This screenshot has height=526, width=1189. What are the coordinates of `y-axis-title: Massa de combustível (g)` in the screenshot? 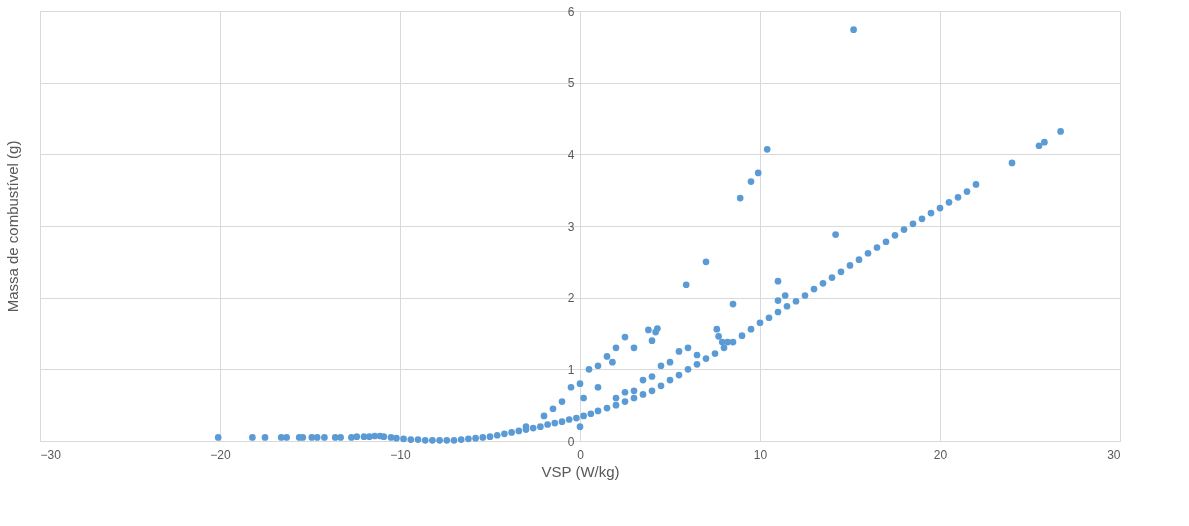 It's located at (12, 226).